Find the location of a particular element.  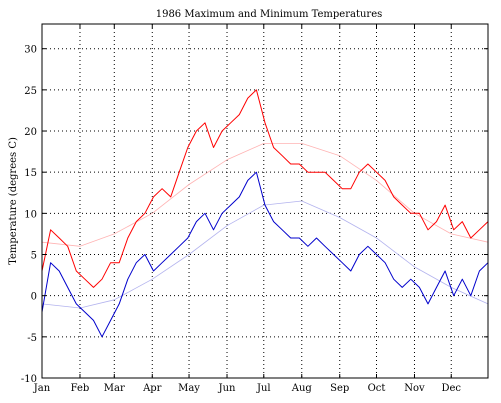

y-tick-label: 15 is located at coordinates (30, 173).